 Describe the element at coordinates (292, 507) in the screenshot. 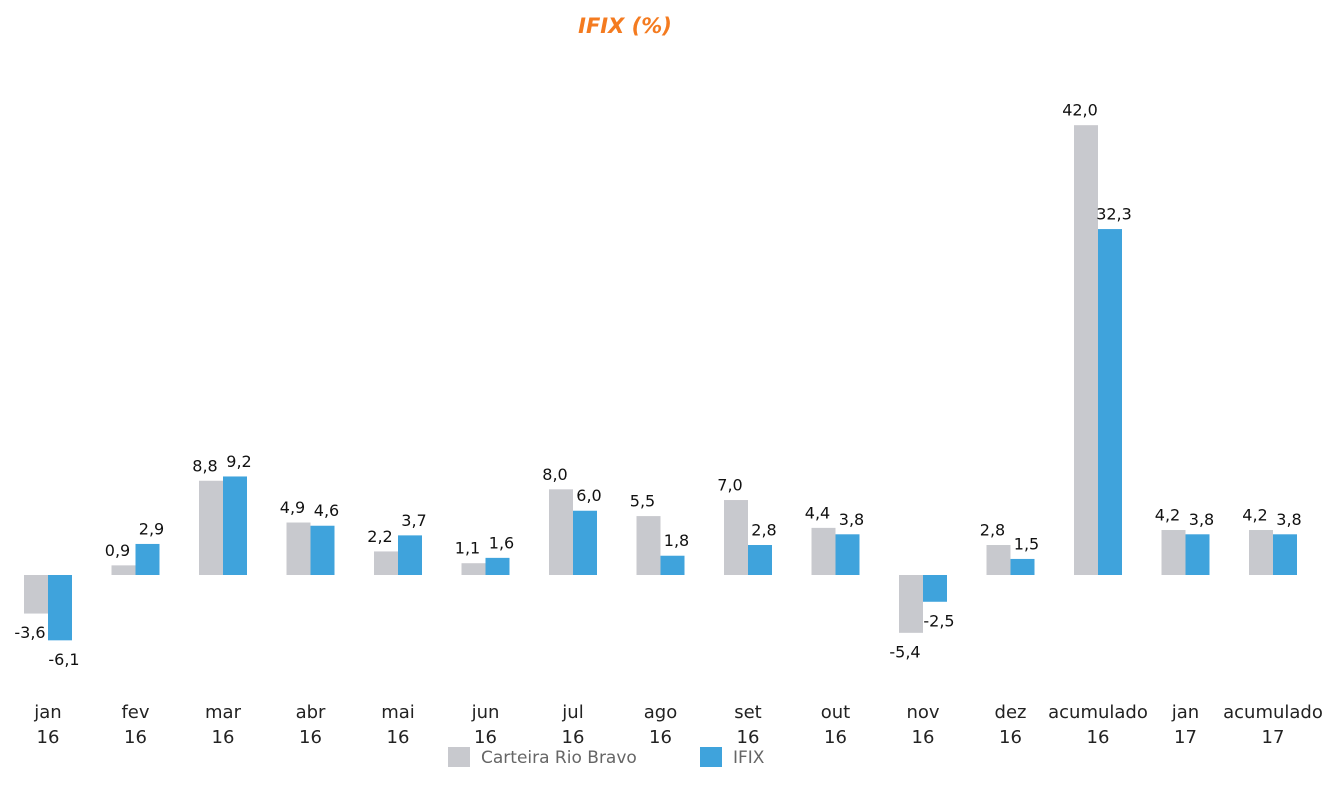

I see `value-label: 4,9` at that location.